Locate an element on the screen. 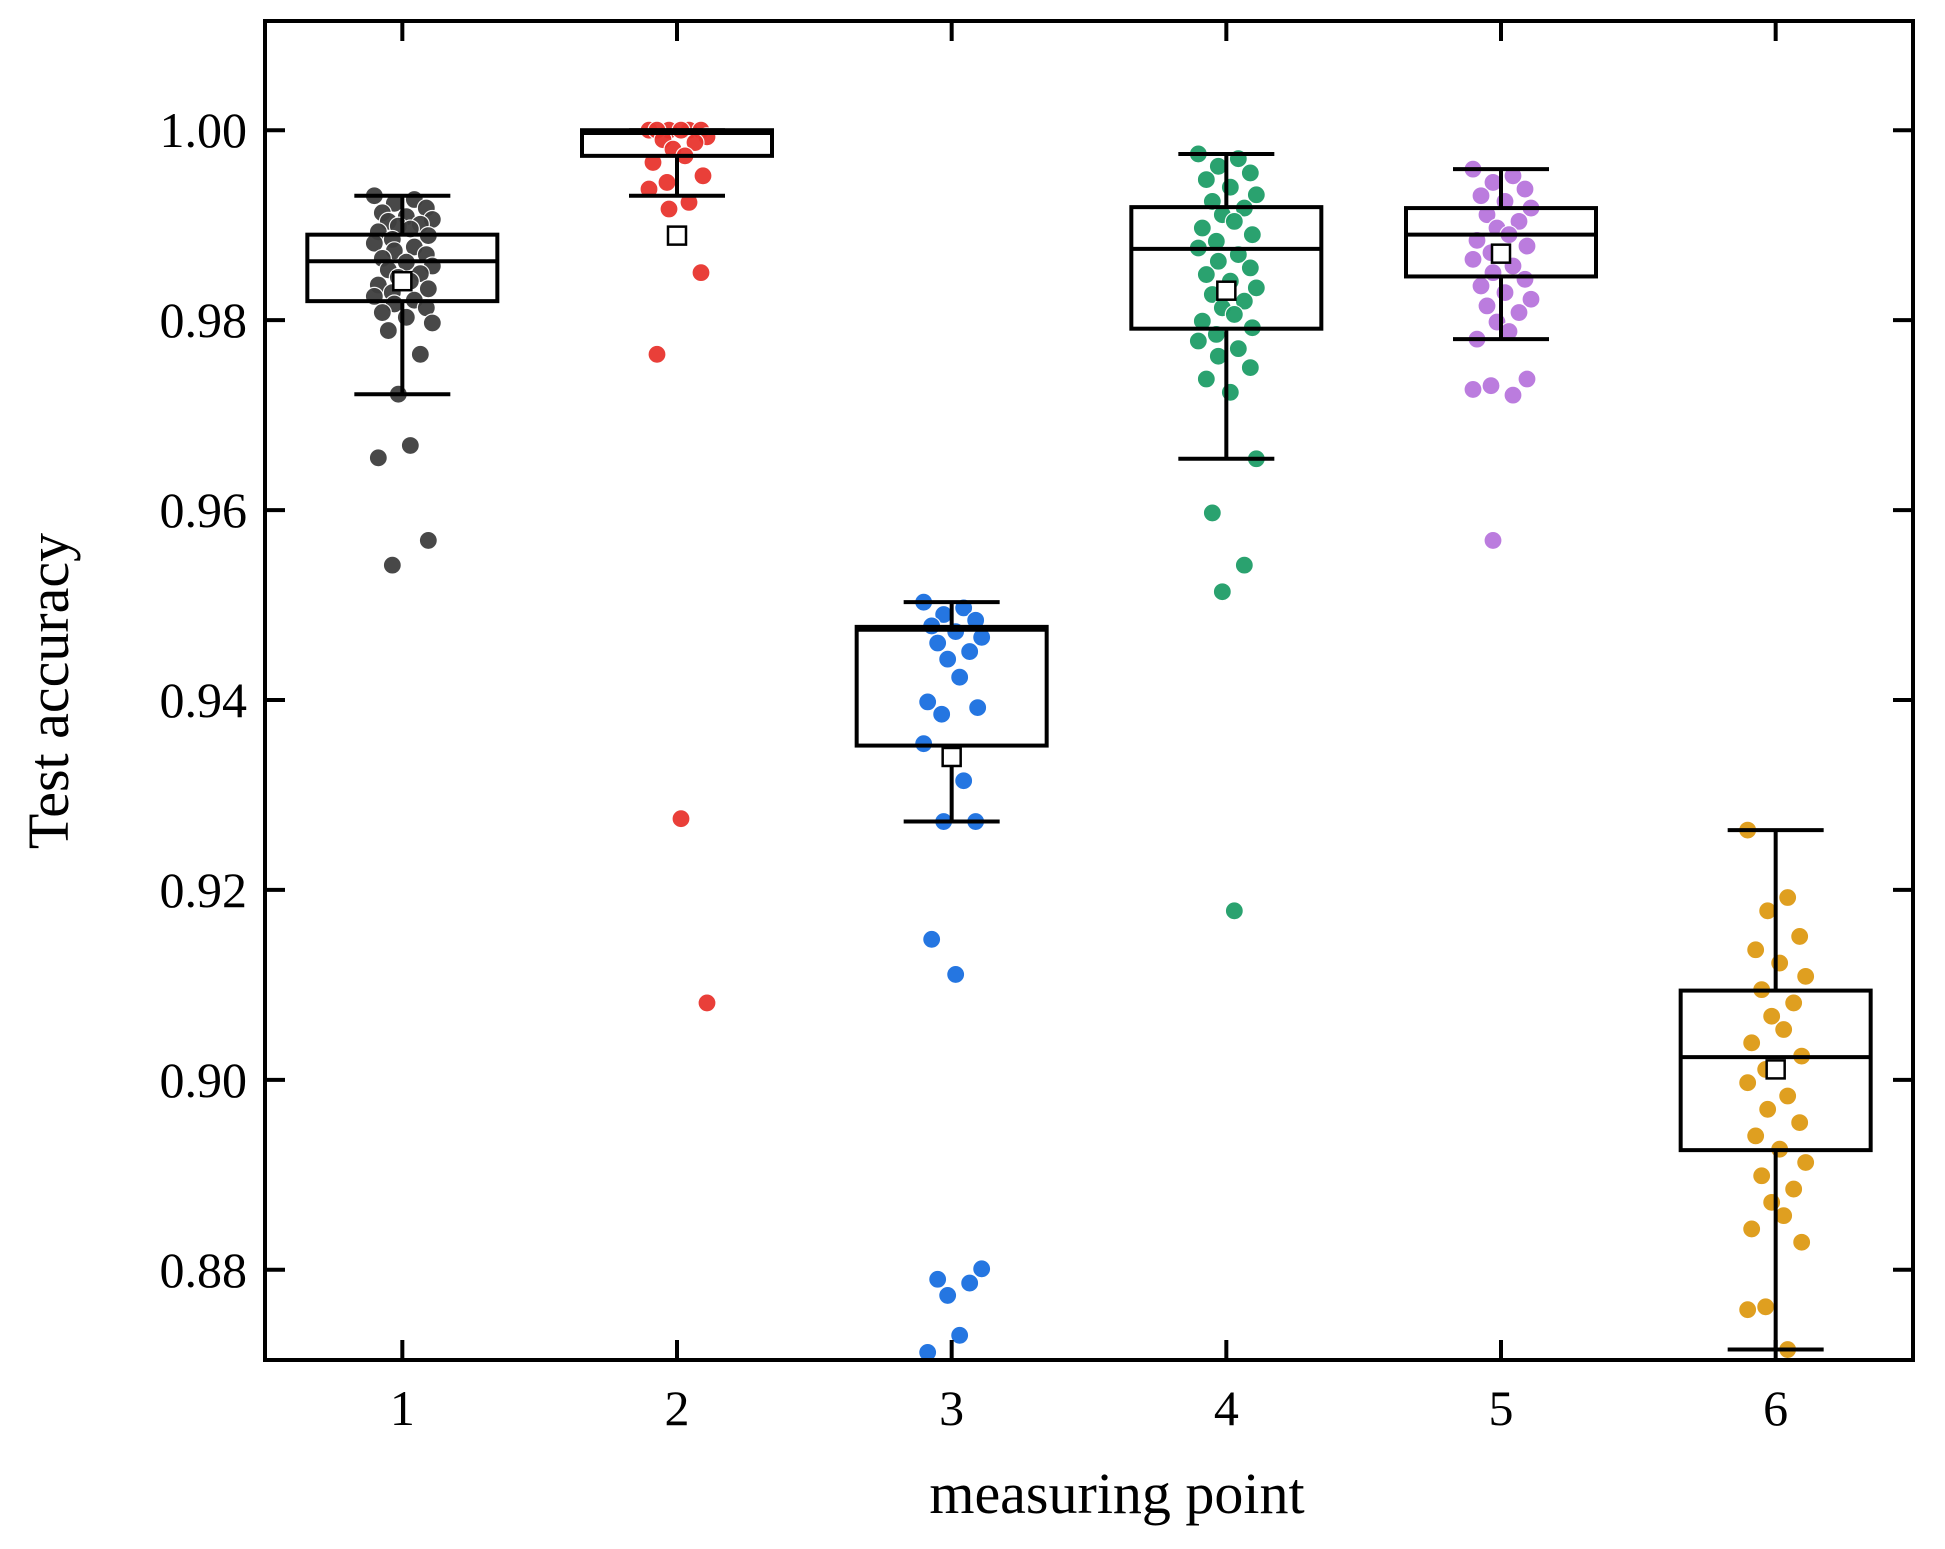  x-tick-label: 6 is located at coordinates (1775, 1408).